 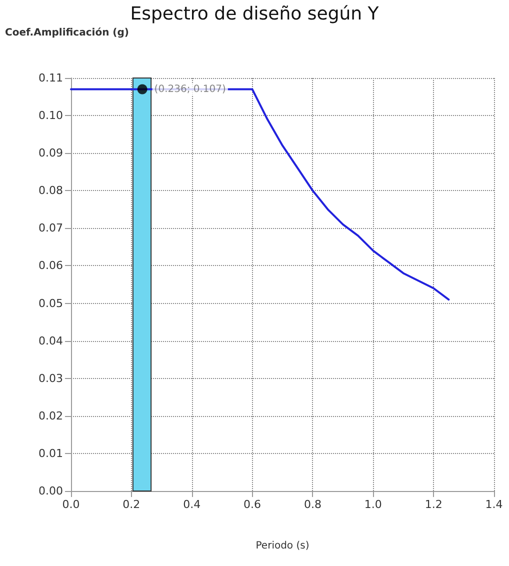 What do you see at coordinates (433, 504) in the screenshot?
I see `x-tick-label: 1.2` at bounding box center [433, 504].